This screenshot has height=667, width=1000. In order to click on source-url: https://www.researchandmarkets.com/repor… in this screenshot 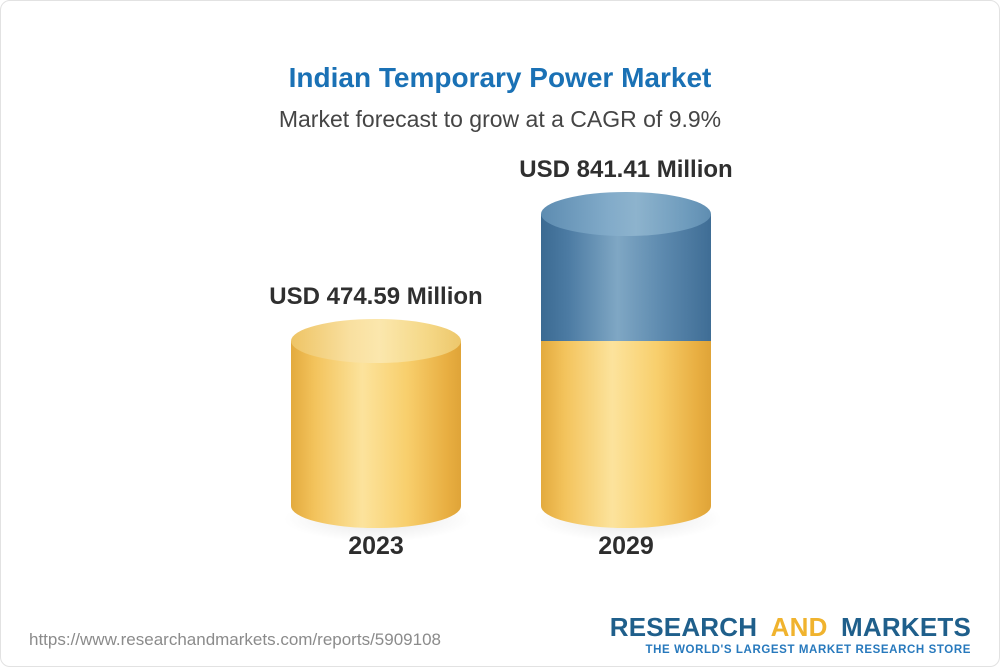, I will do `click(235, 639)`.